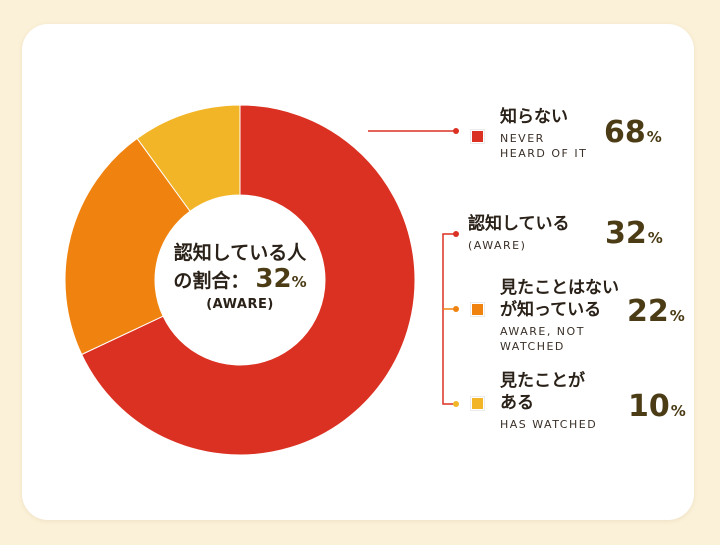 This screenshot has height=545, width=720. Describe the element at coordinates (299, 282) in the screenshot. I see `center-value-unit: %` at that location.